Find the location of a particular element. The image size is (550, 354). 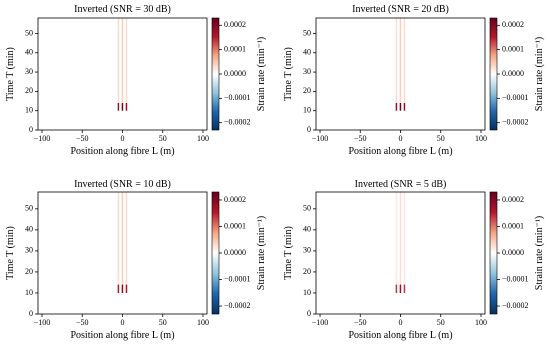

colorbar-tick-label: 0.0000 is located at coordinates (235, 73).